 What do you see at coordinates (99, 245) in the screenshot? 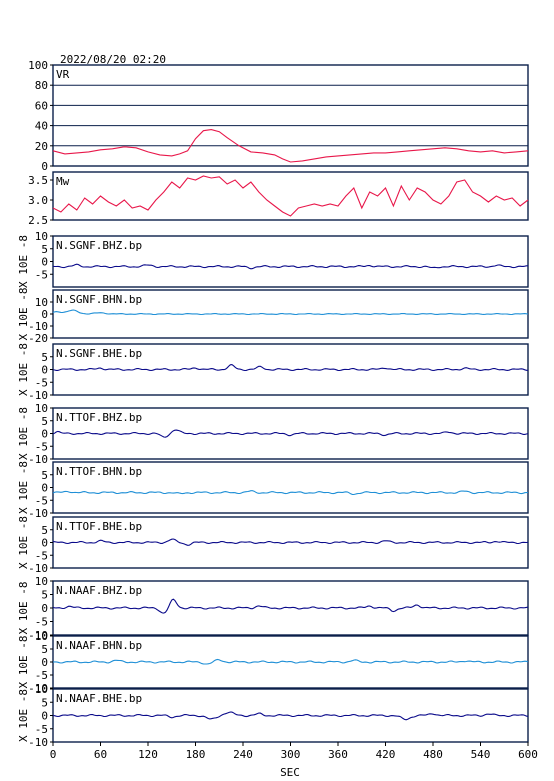
I see `panel-label: N.SGNF.BHZ.bp` at bounding box center [99, 245].